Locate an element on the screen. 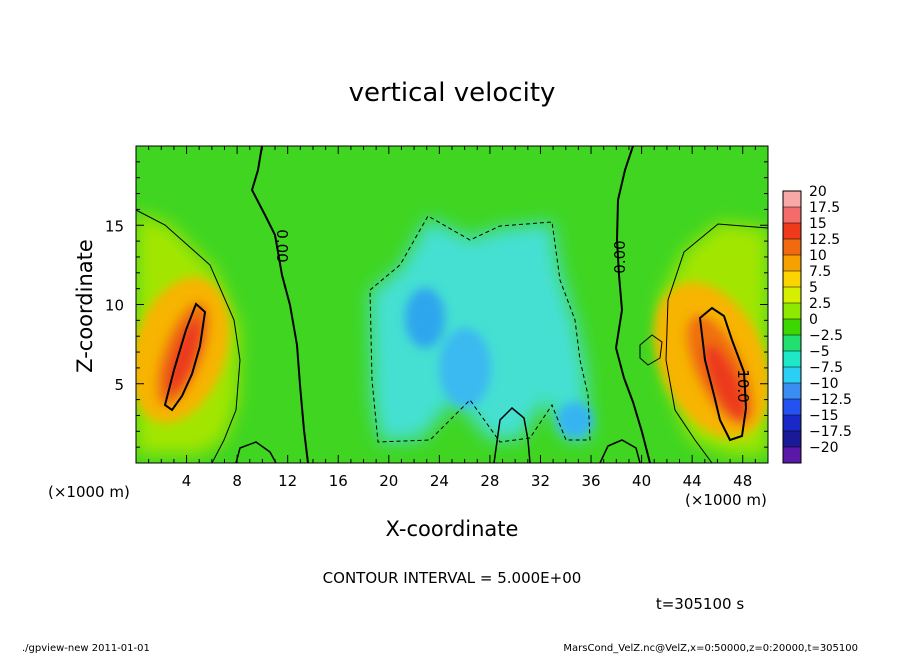 This screenshot has width=904, height=654. contour-label-2: 0.00 is located at coordinates (620, 256).